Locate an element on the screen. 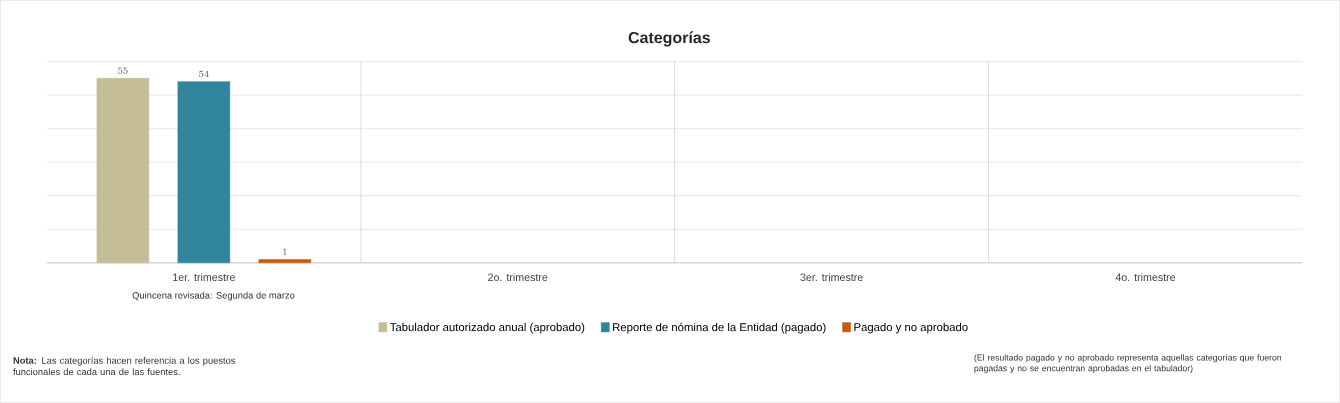  x-tick-label: 2o. trimestre is located at coordinates (518, 277).